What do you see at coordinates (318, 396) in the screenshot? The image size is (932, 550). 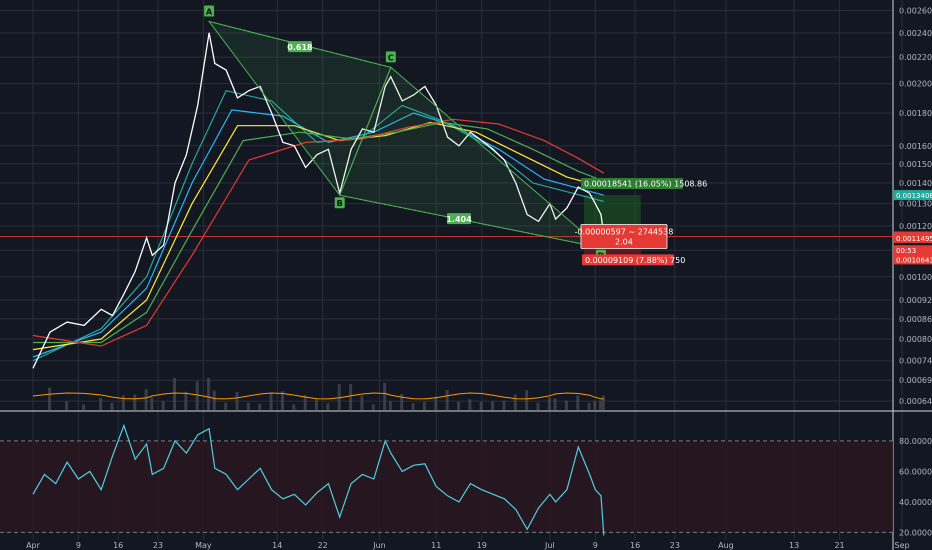 I see `volume-ma-line` at bounding box center [318, 396].